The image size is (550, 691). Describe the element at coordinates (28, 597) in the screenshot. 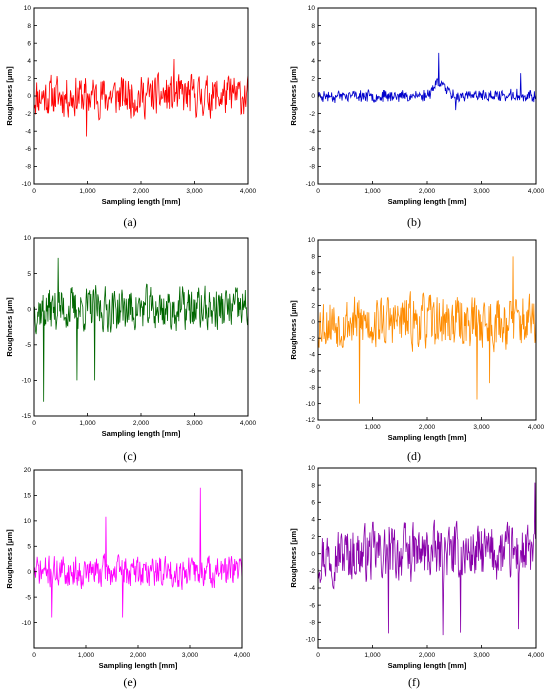

I see `y-tick-label: -5` at that location.